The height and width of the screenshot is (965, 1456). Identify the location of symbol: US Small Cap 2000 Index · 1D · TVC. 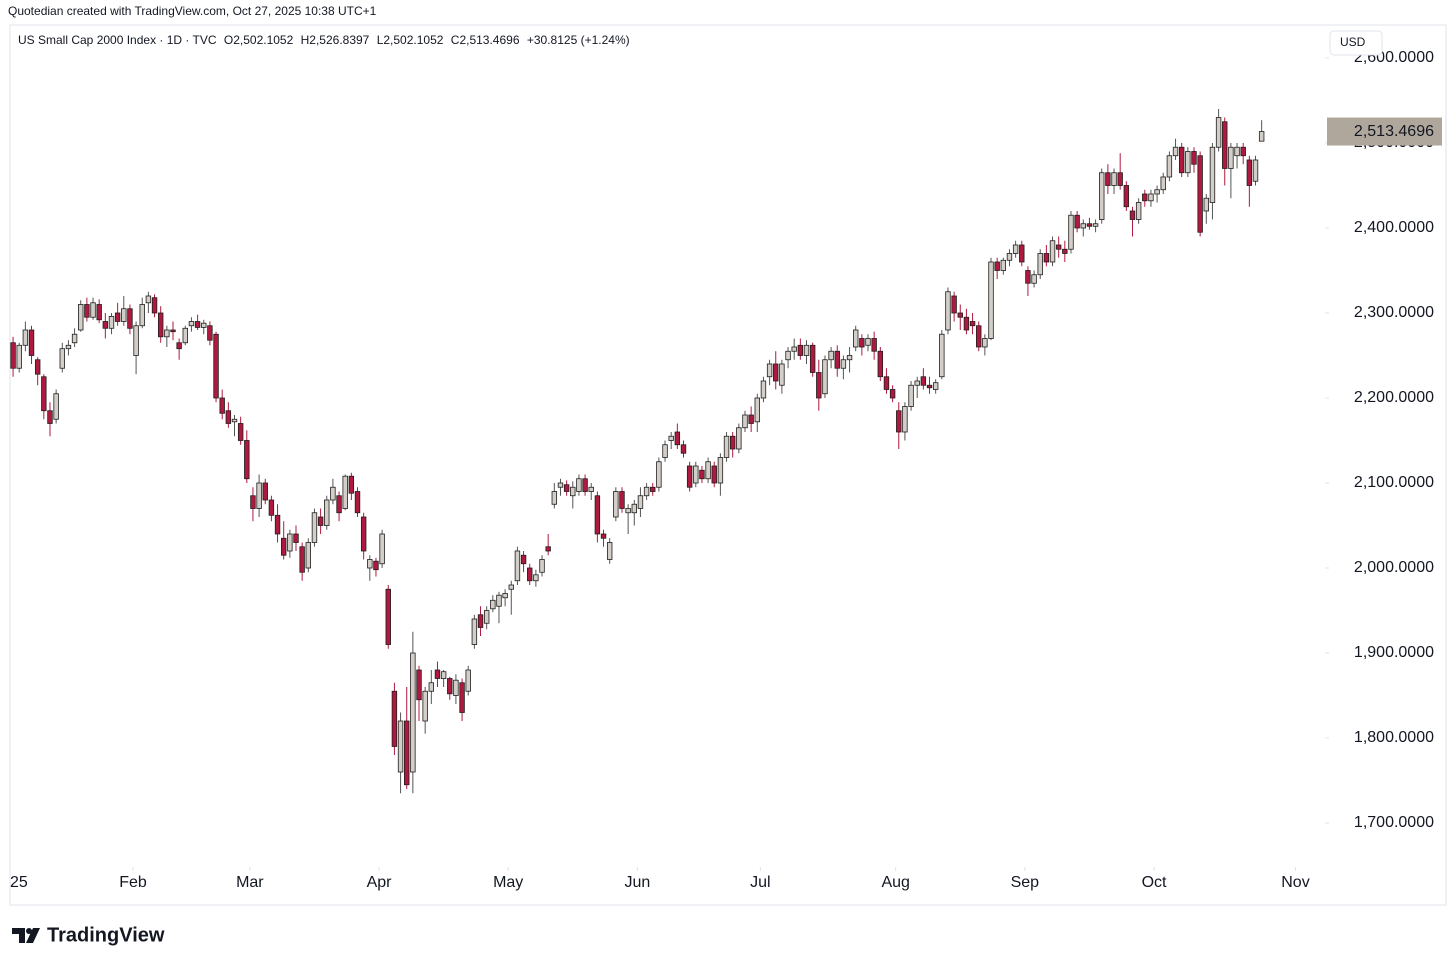
(117, 40).